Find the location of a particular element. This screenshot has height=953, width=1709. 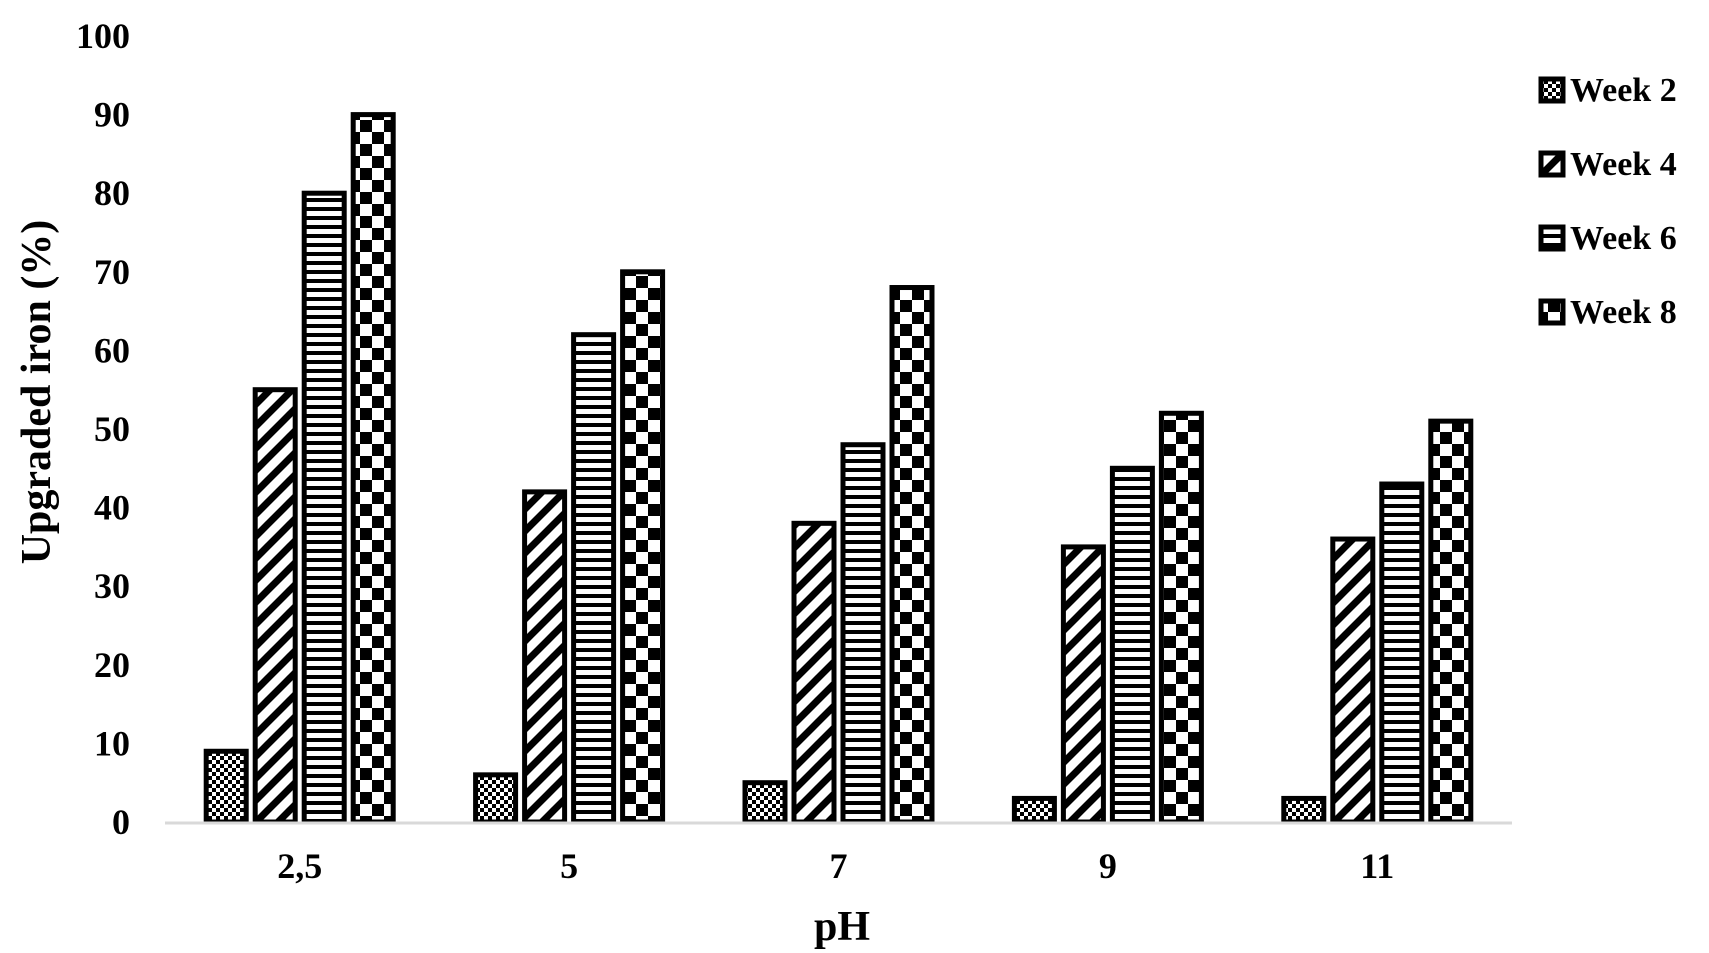

x-tick-label: 2,5 is located at coordinates (299, 866).